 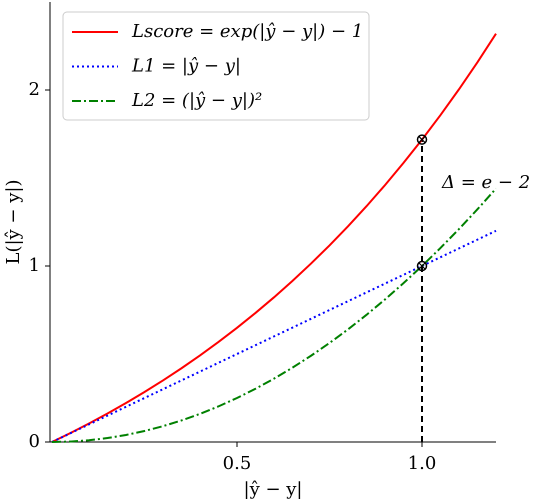 I want to click on x-tick-label: 0.5, so click(x=237, y=463).